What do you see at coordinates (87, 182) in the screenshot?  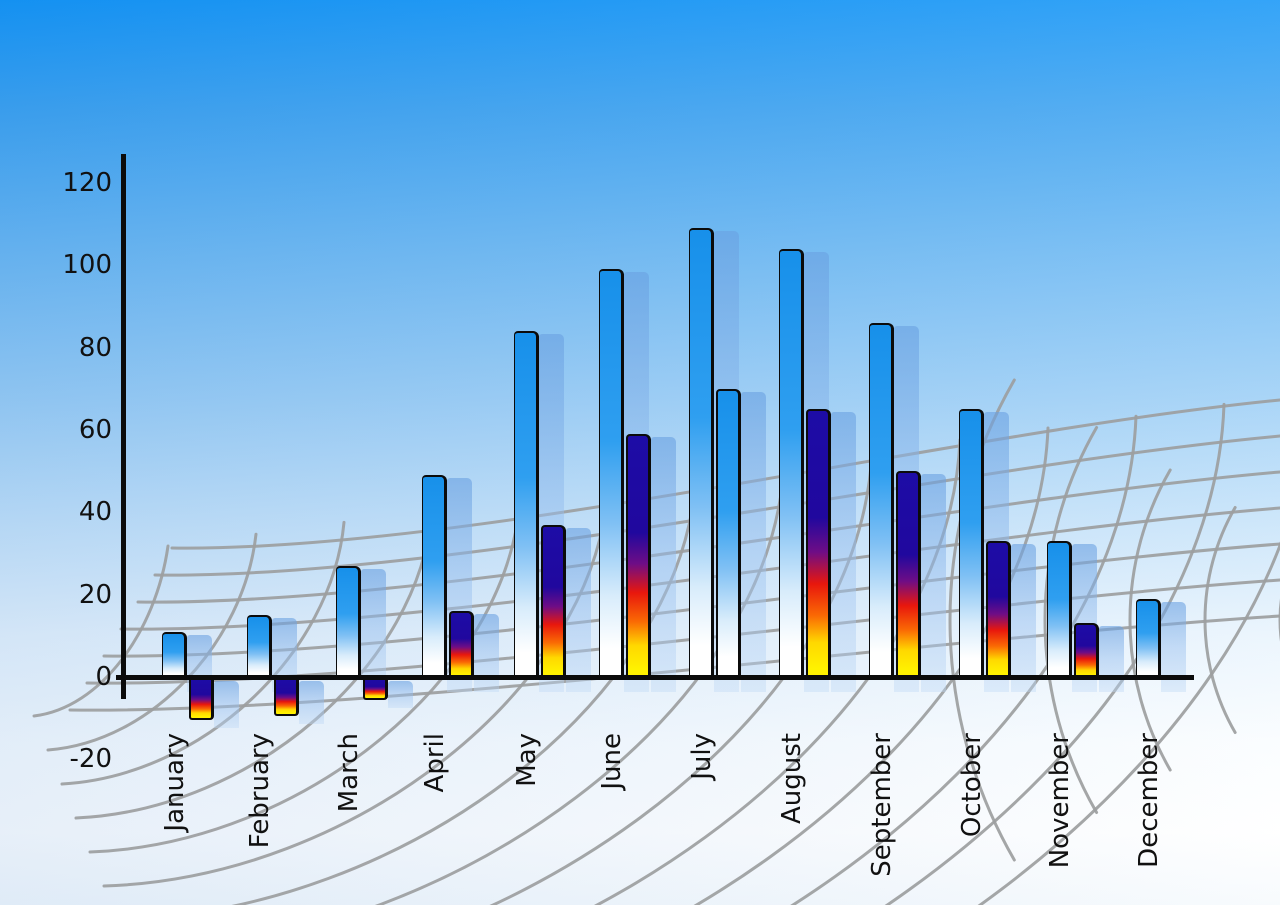 I see `y-tick-120: 120` at bounding box center [87, 182].